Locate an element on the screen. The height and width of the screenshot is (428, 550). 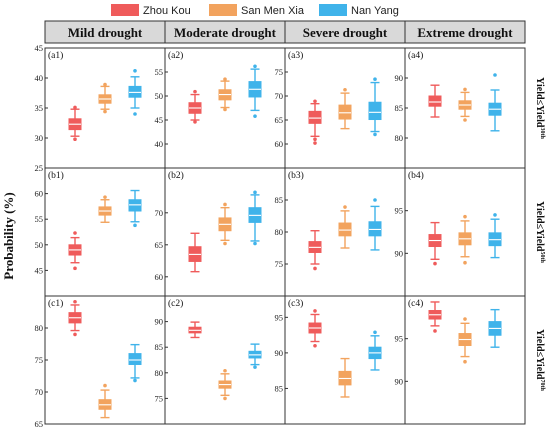
panel: 60 65 70 (b2) is located at coordinates (220, 232).